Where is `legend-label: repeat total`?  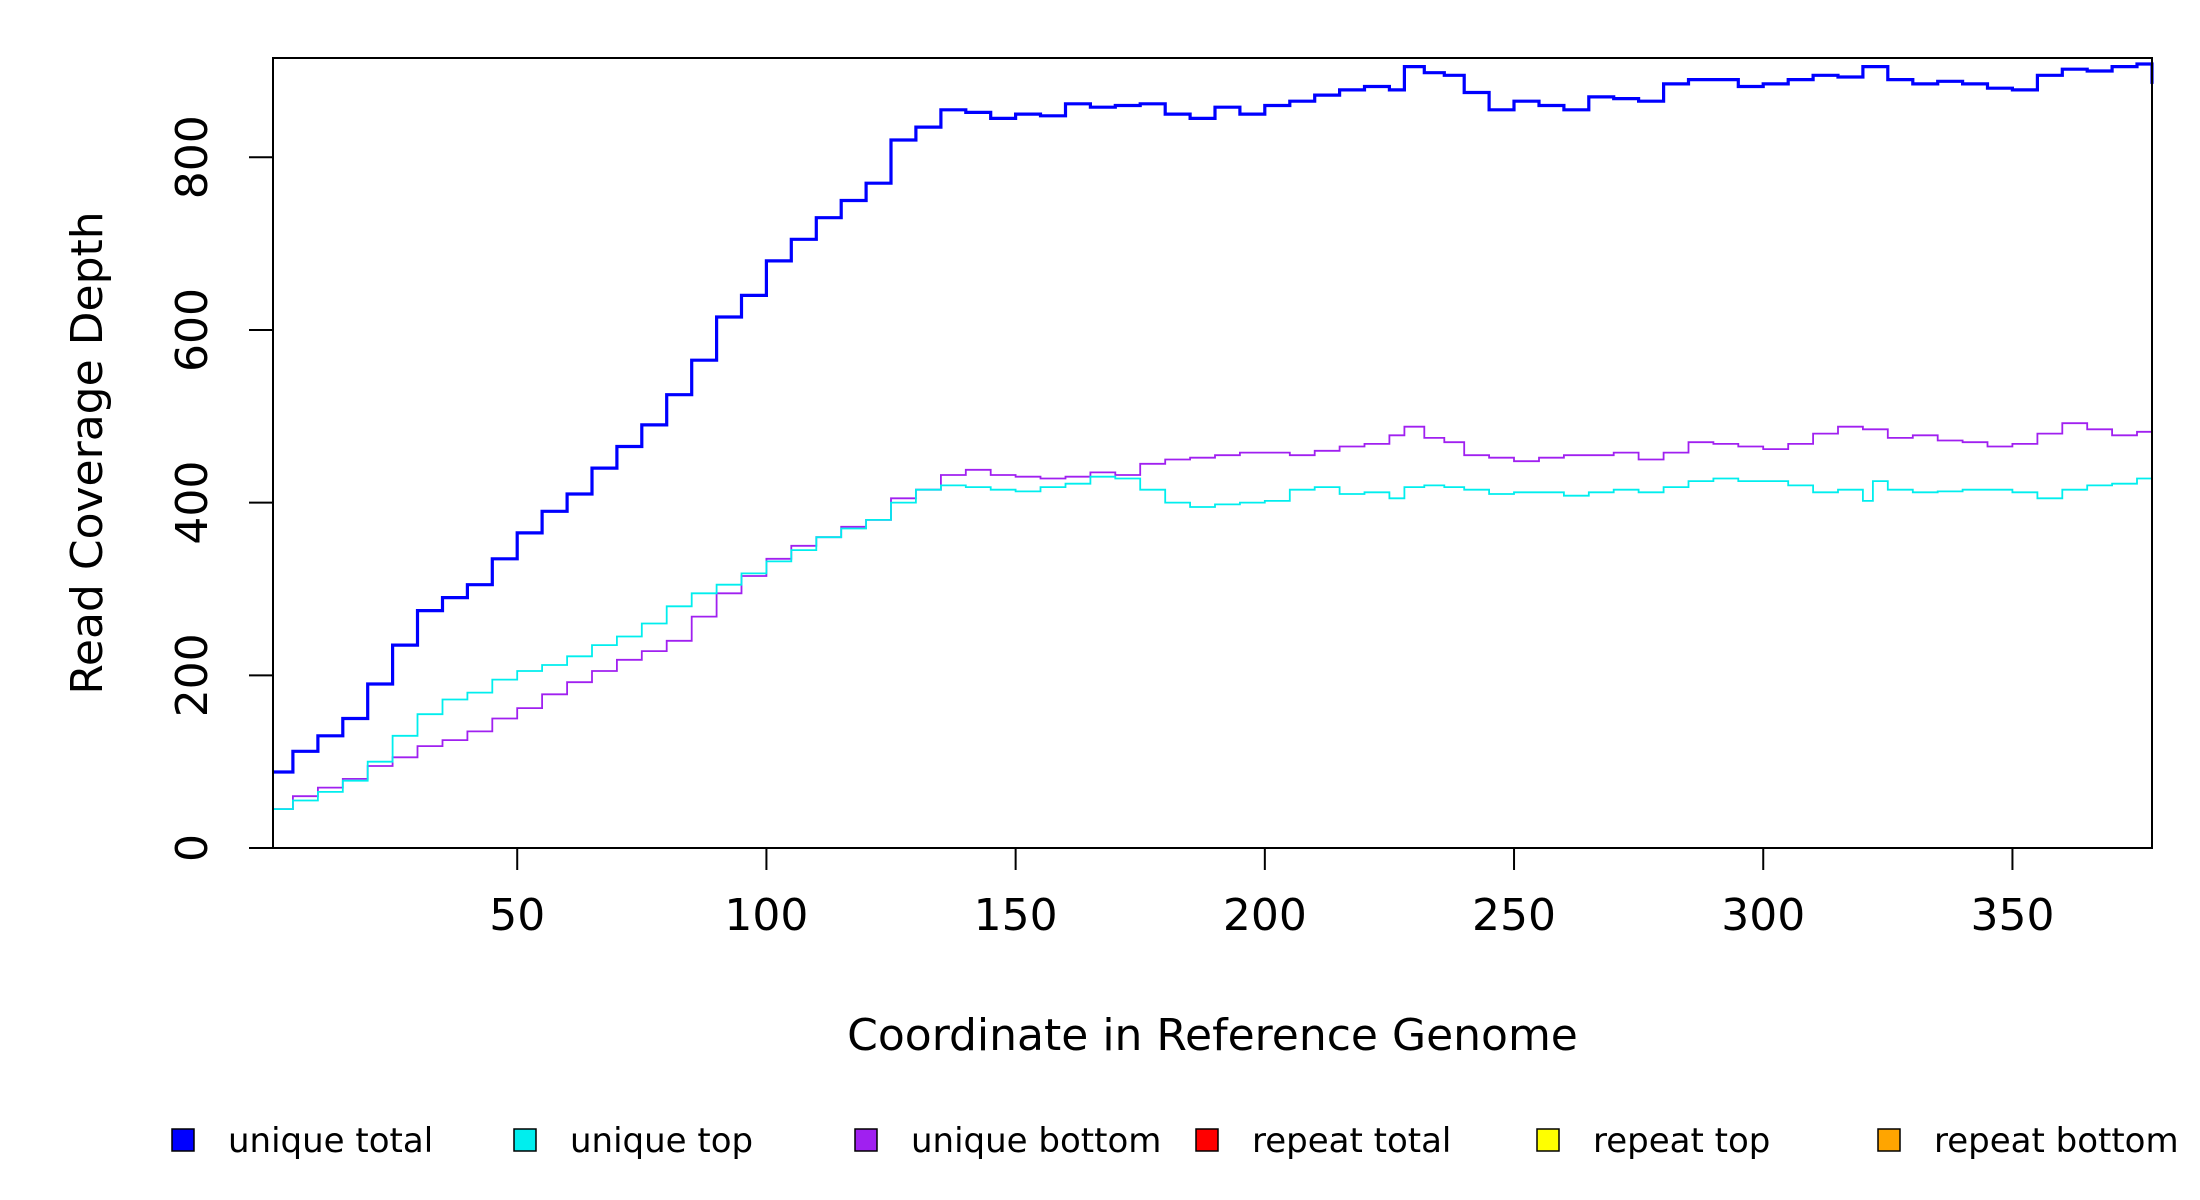 legend-label: repeat total is located at coordinates (1351, 1141).